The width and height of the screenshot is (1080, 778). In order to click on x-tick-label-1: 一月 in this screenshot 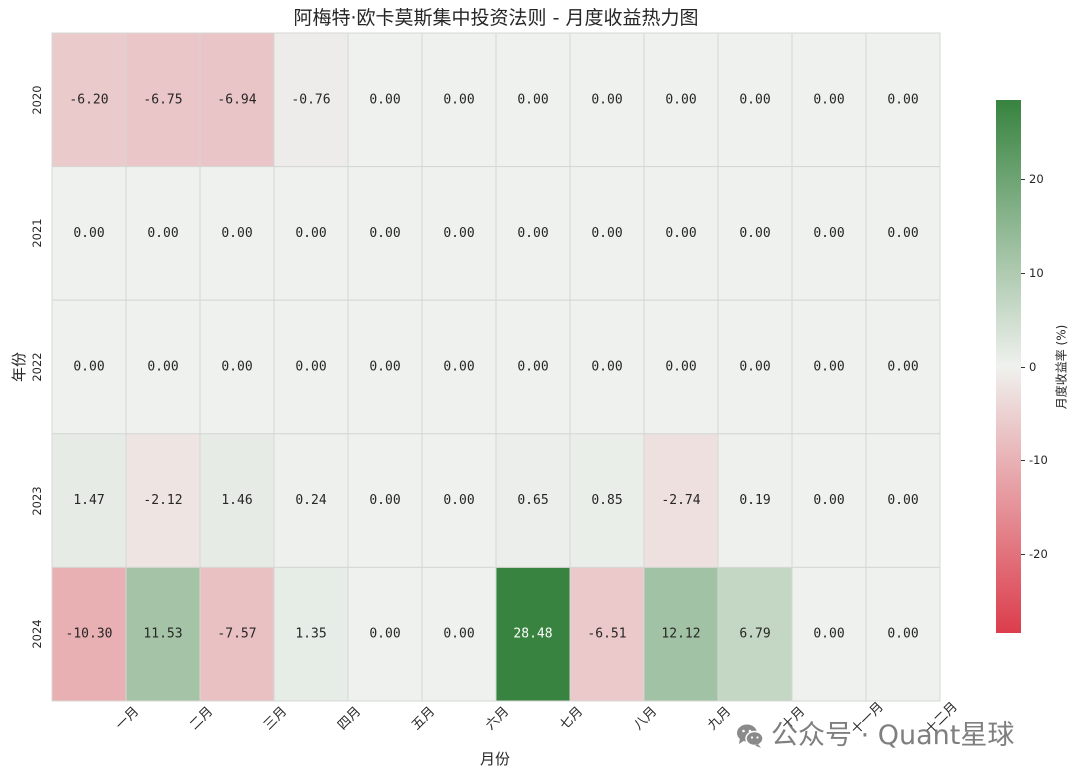, I will do `click(128, 719)`.